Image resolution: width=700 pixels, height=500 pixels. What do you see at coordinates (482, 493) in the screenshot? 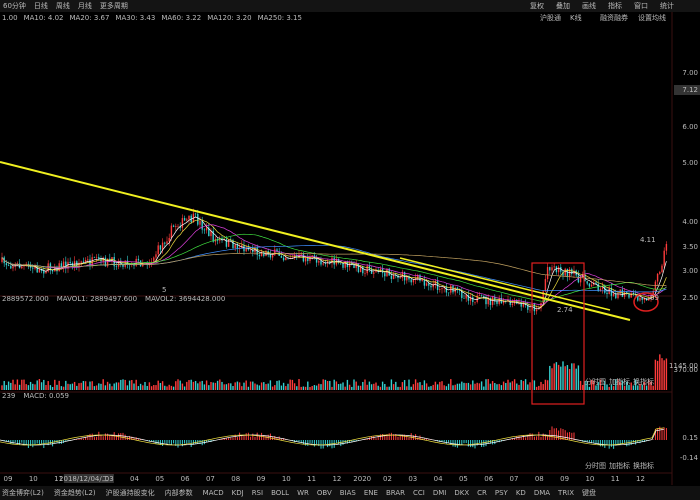
I see `indicator-tab: CR` at bounding box center [482, 493].